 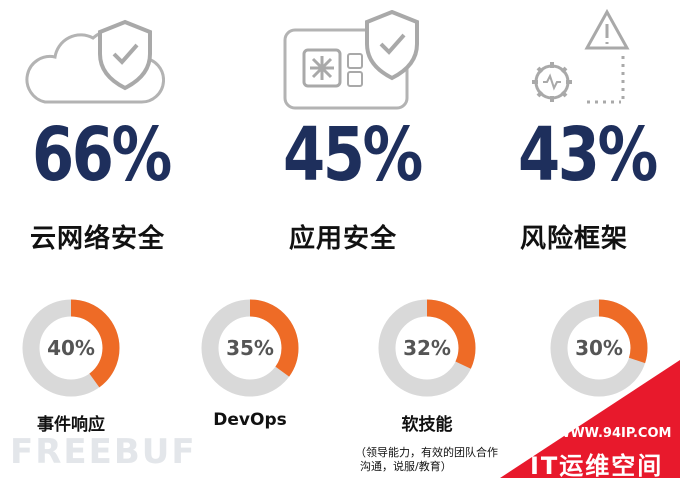 I want to click on donut-incident-response: 40%, so click(x=71, y=348).